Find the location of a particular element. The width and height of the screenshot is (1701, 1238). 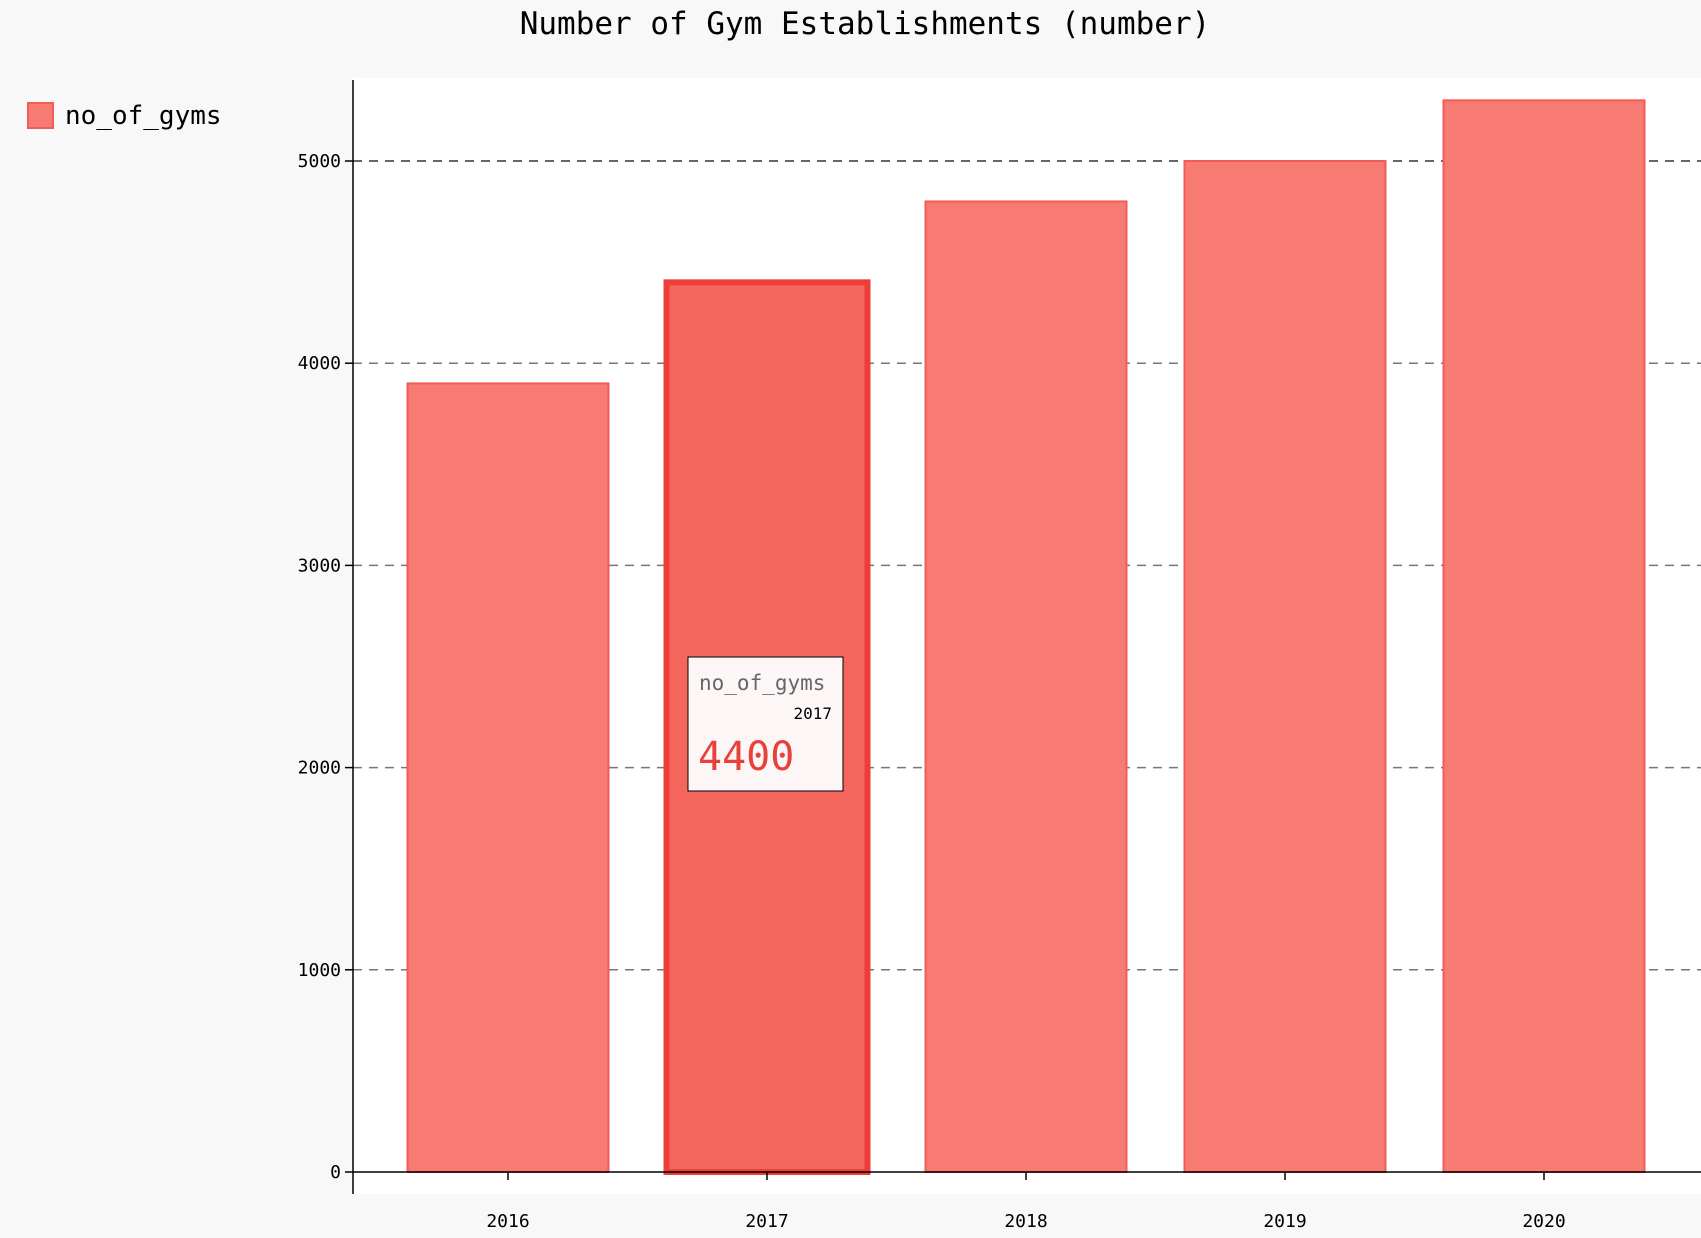

y-tick-label: 4000 is located at coordinates (319, 363).